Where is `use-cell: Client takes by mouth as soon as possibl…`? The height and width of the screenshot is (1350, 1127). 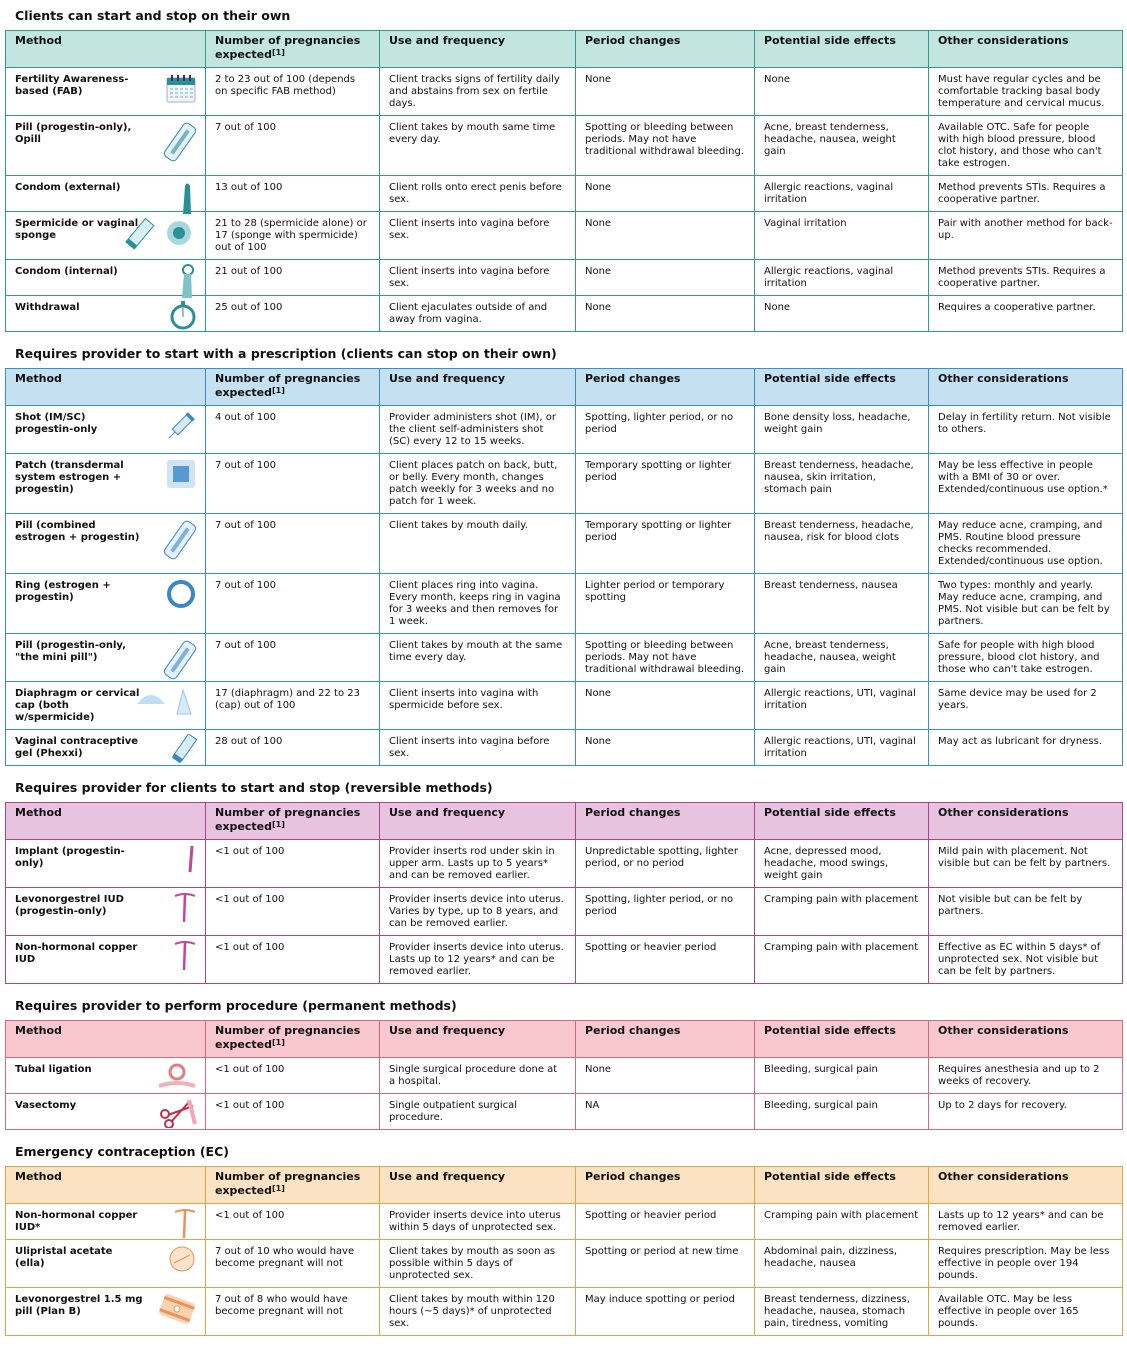
use-cell: Client takes by mouth as soon as possibl… is located at coordinates (477, 1263).